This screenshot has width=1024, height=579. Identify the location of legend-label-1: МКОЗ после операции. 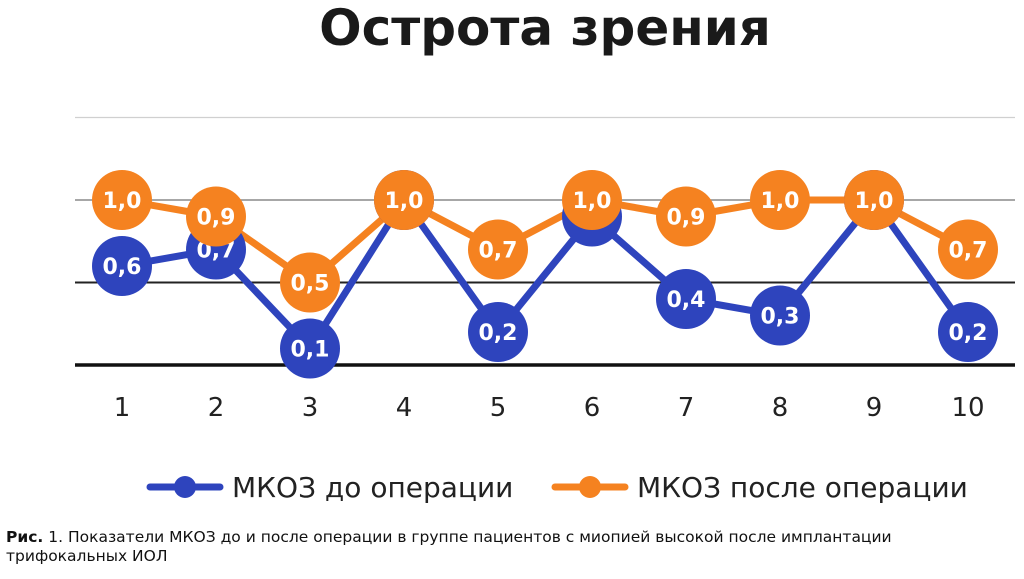
(802, 487).